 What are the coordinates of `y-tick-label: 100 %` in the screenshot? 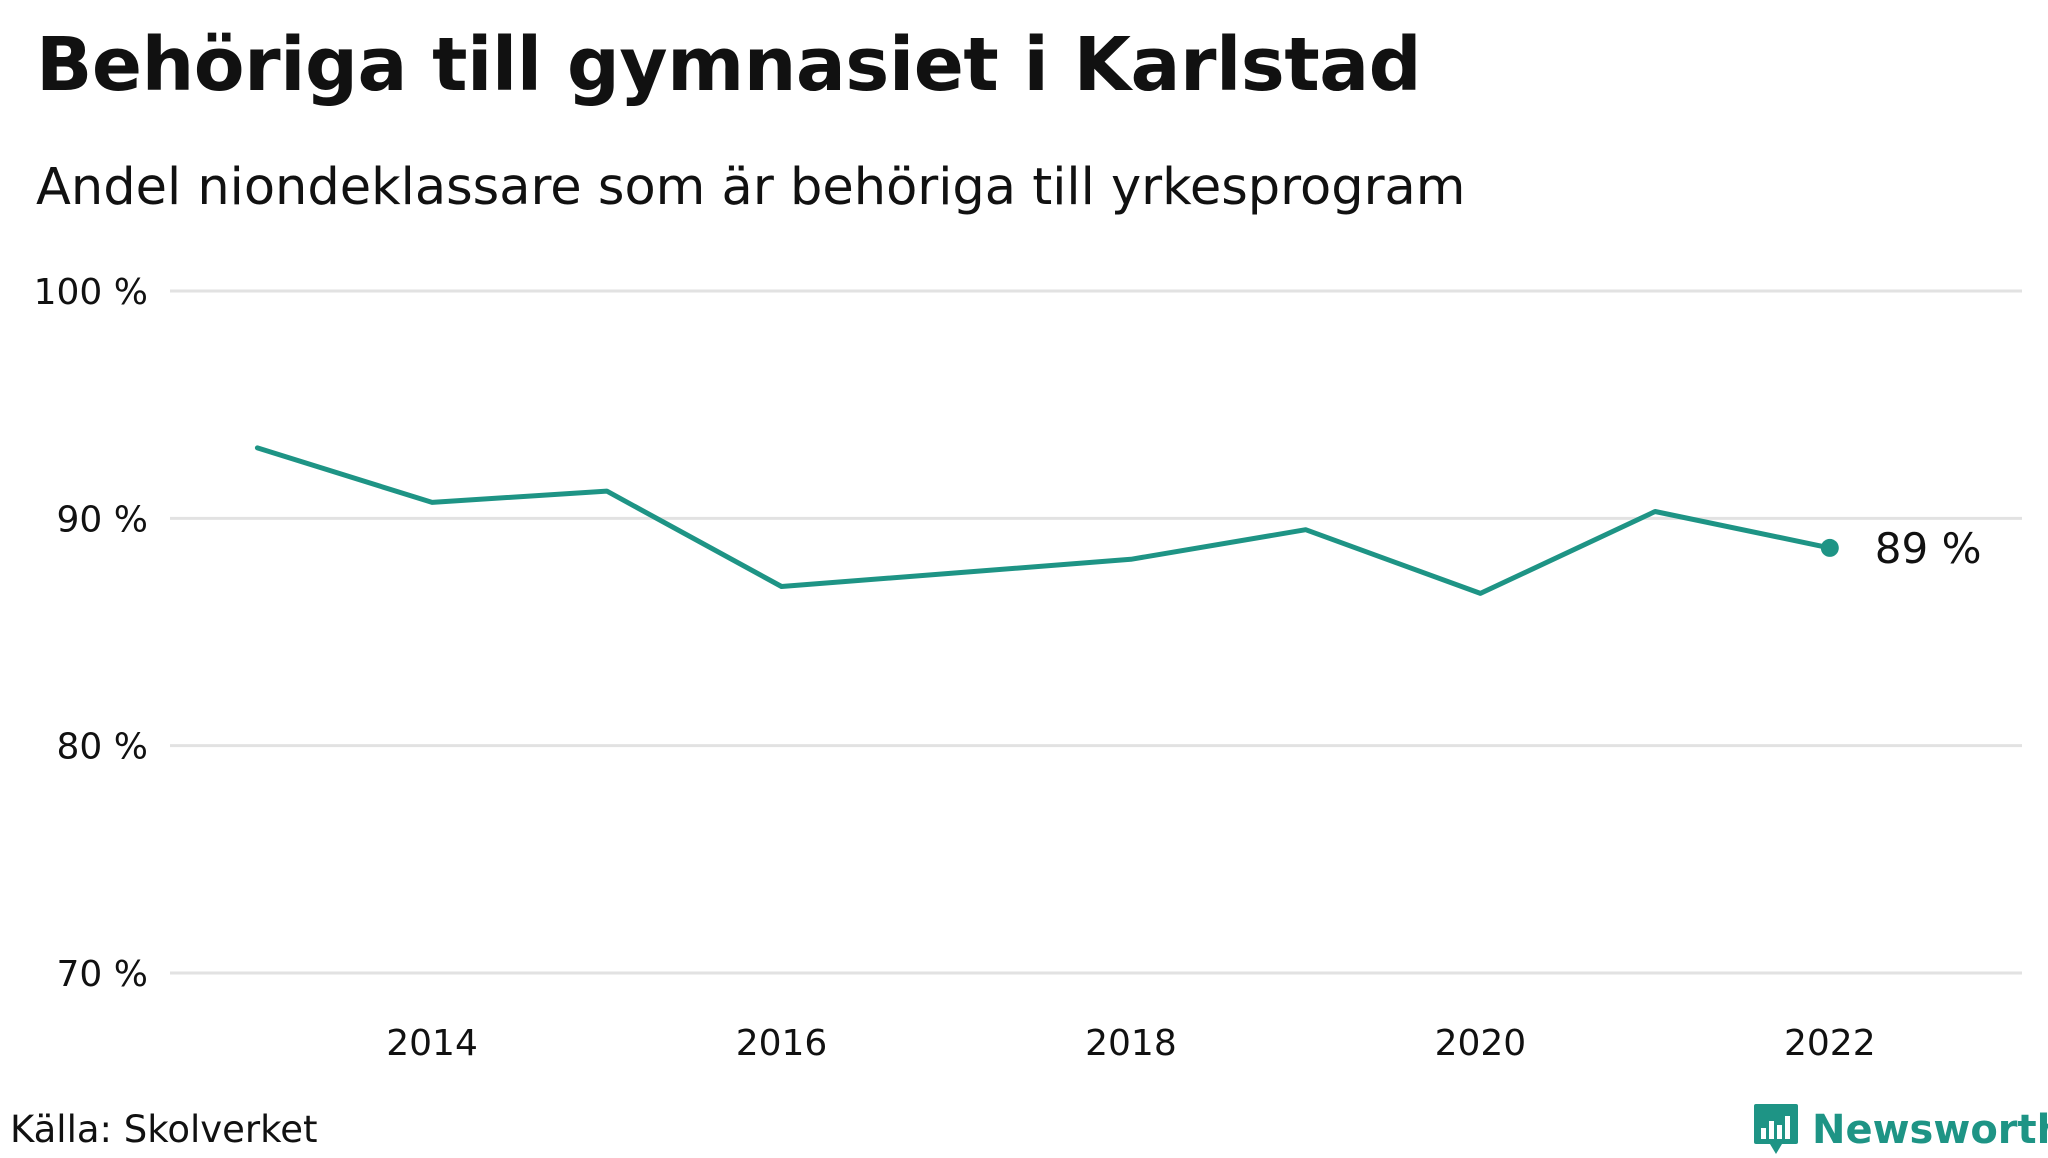 It's located at (91, 292).